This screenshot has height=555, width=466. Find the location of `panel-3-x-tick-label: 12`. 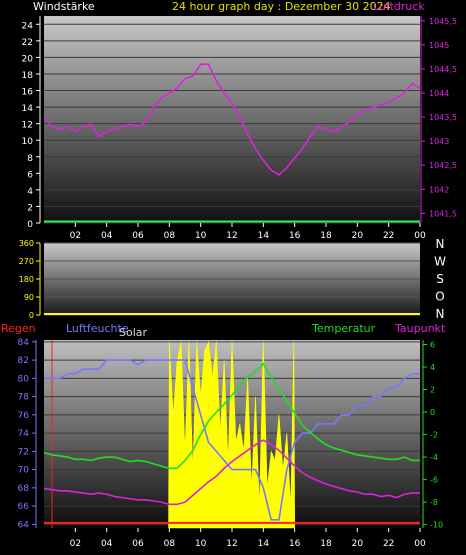

panel-3-x-tick-label: 12 is located at coordinates (231, 544).